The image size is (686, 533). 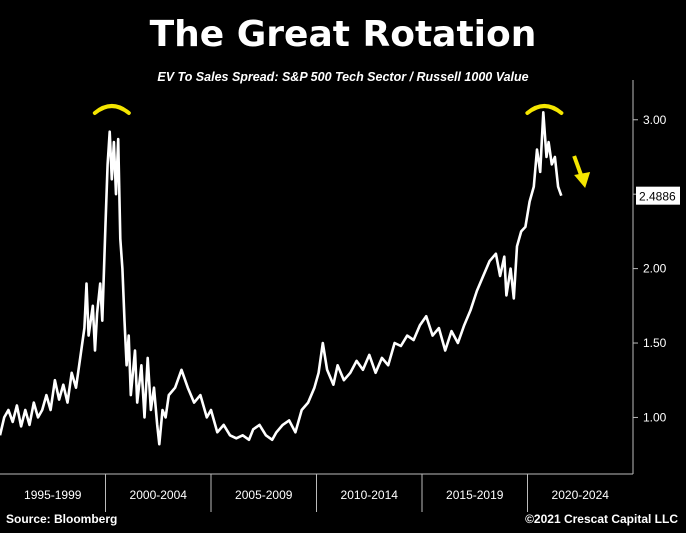 I want to click on y-tick-label: 3.00, so click(x=655, y=120).